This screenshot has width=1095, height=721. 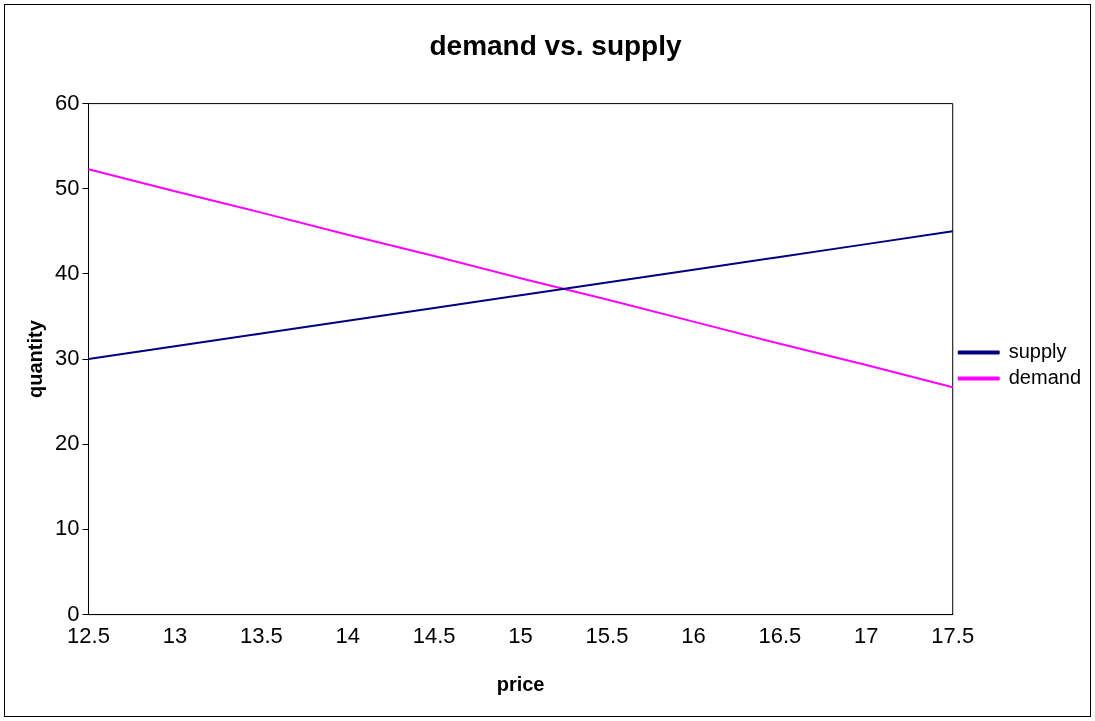 I want to click on x-axis-title: price, so click(x=520, y=683).